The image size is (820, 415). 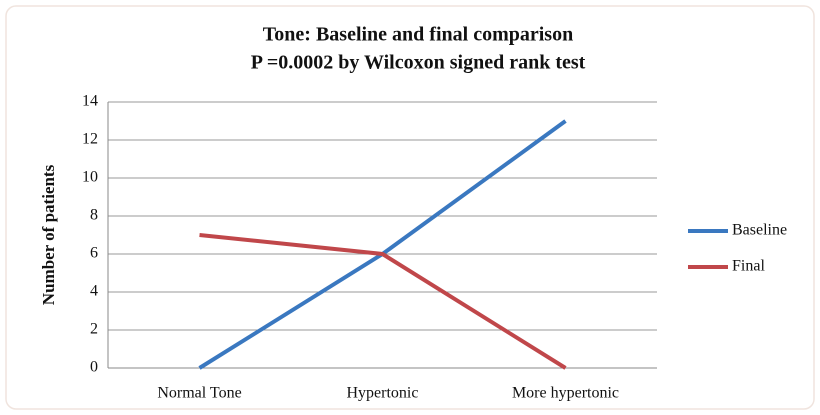 I want to click on y-tick-label: 4, so click(x=94, y=291).